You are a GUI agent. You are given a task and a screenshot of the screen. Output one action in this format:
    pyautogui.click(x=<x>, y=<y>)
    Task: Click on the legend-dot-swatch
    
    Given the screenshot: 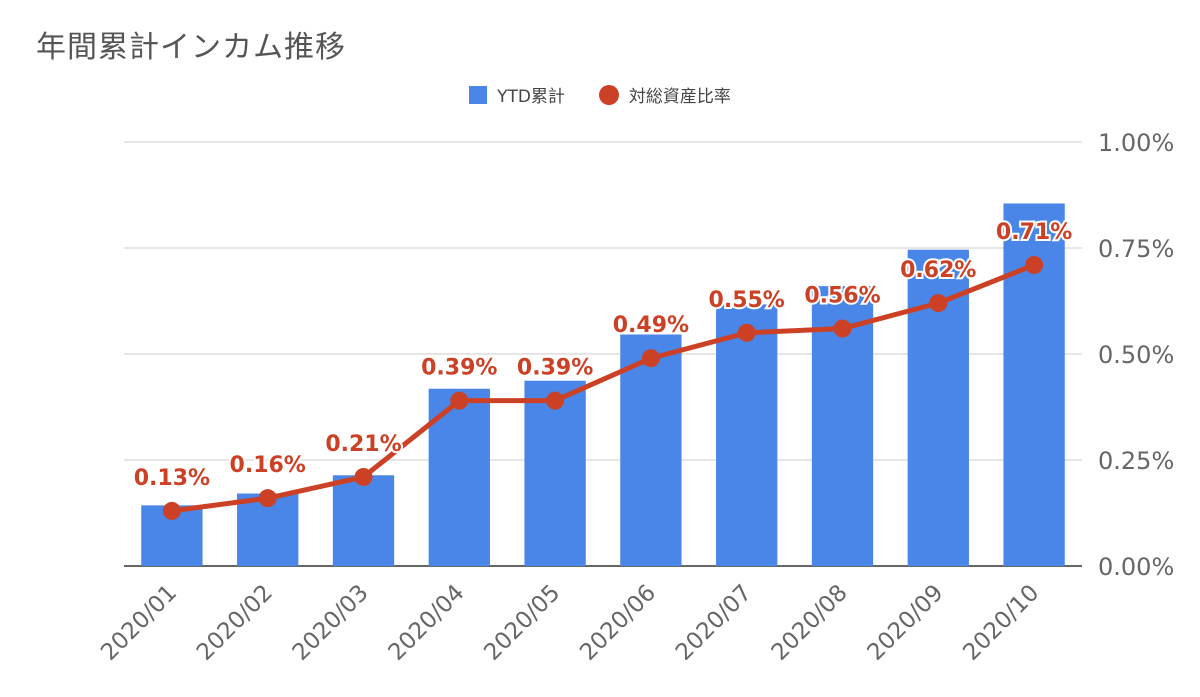 What is the action you would take?
    pyautogui.click(x=608, y=94)
    